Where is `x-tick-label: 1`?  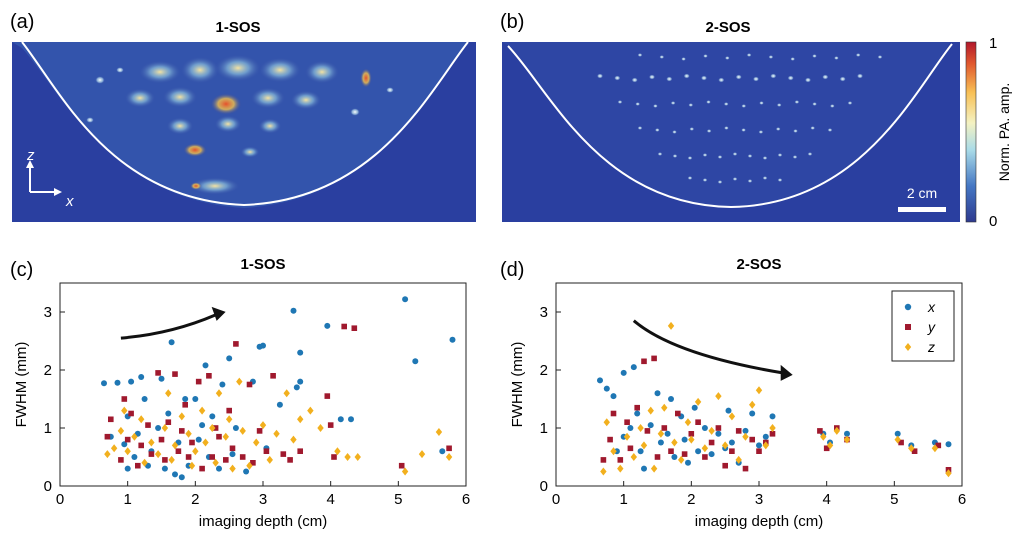 x-tick-label: 1 is located at coordinates (623, 499).